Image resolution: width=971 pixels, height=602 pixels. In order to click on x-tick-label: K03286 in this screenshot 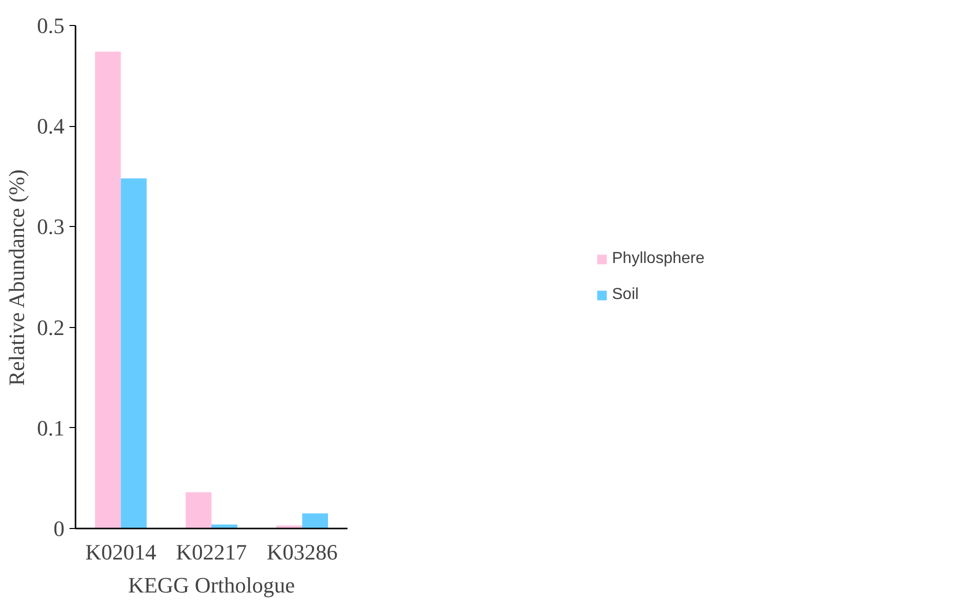, I will do `click(302, 552)`.